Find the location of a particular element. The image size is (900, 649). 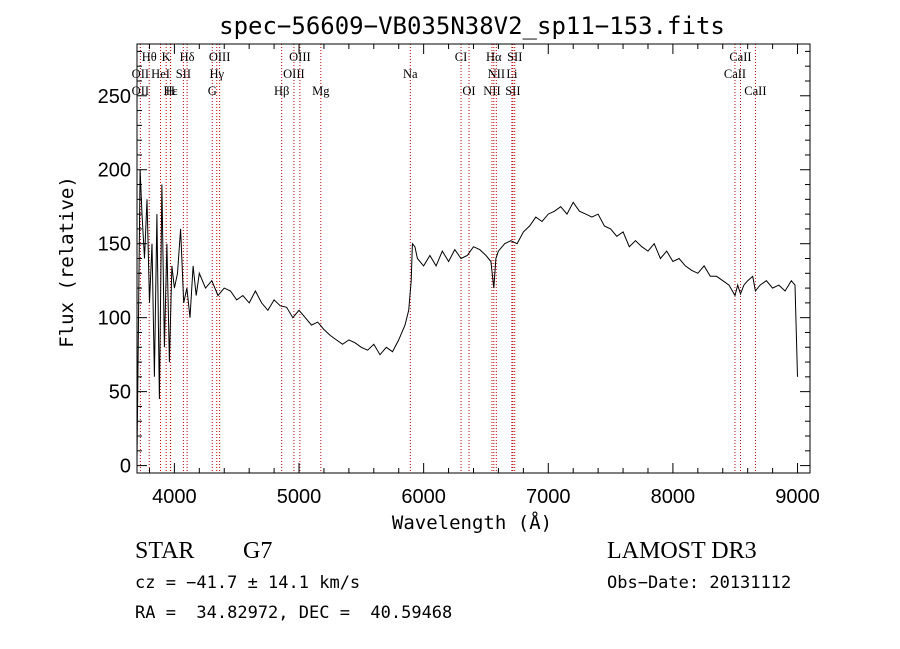

x-tick-label: 7000 is located at coordinates (548, 497).